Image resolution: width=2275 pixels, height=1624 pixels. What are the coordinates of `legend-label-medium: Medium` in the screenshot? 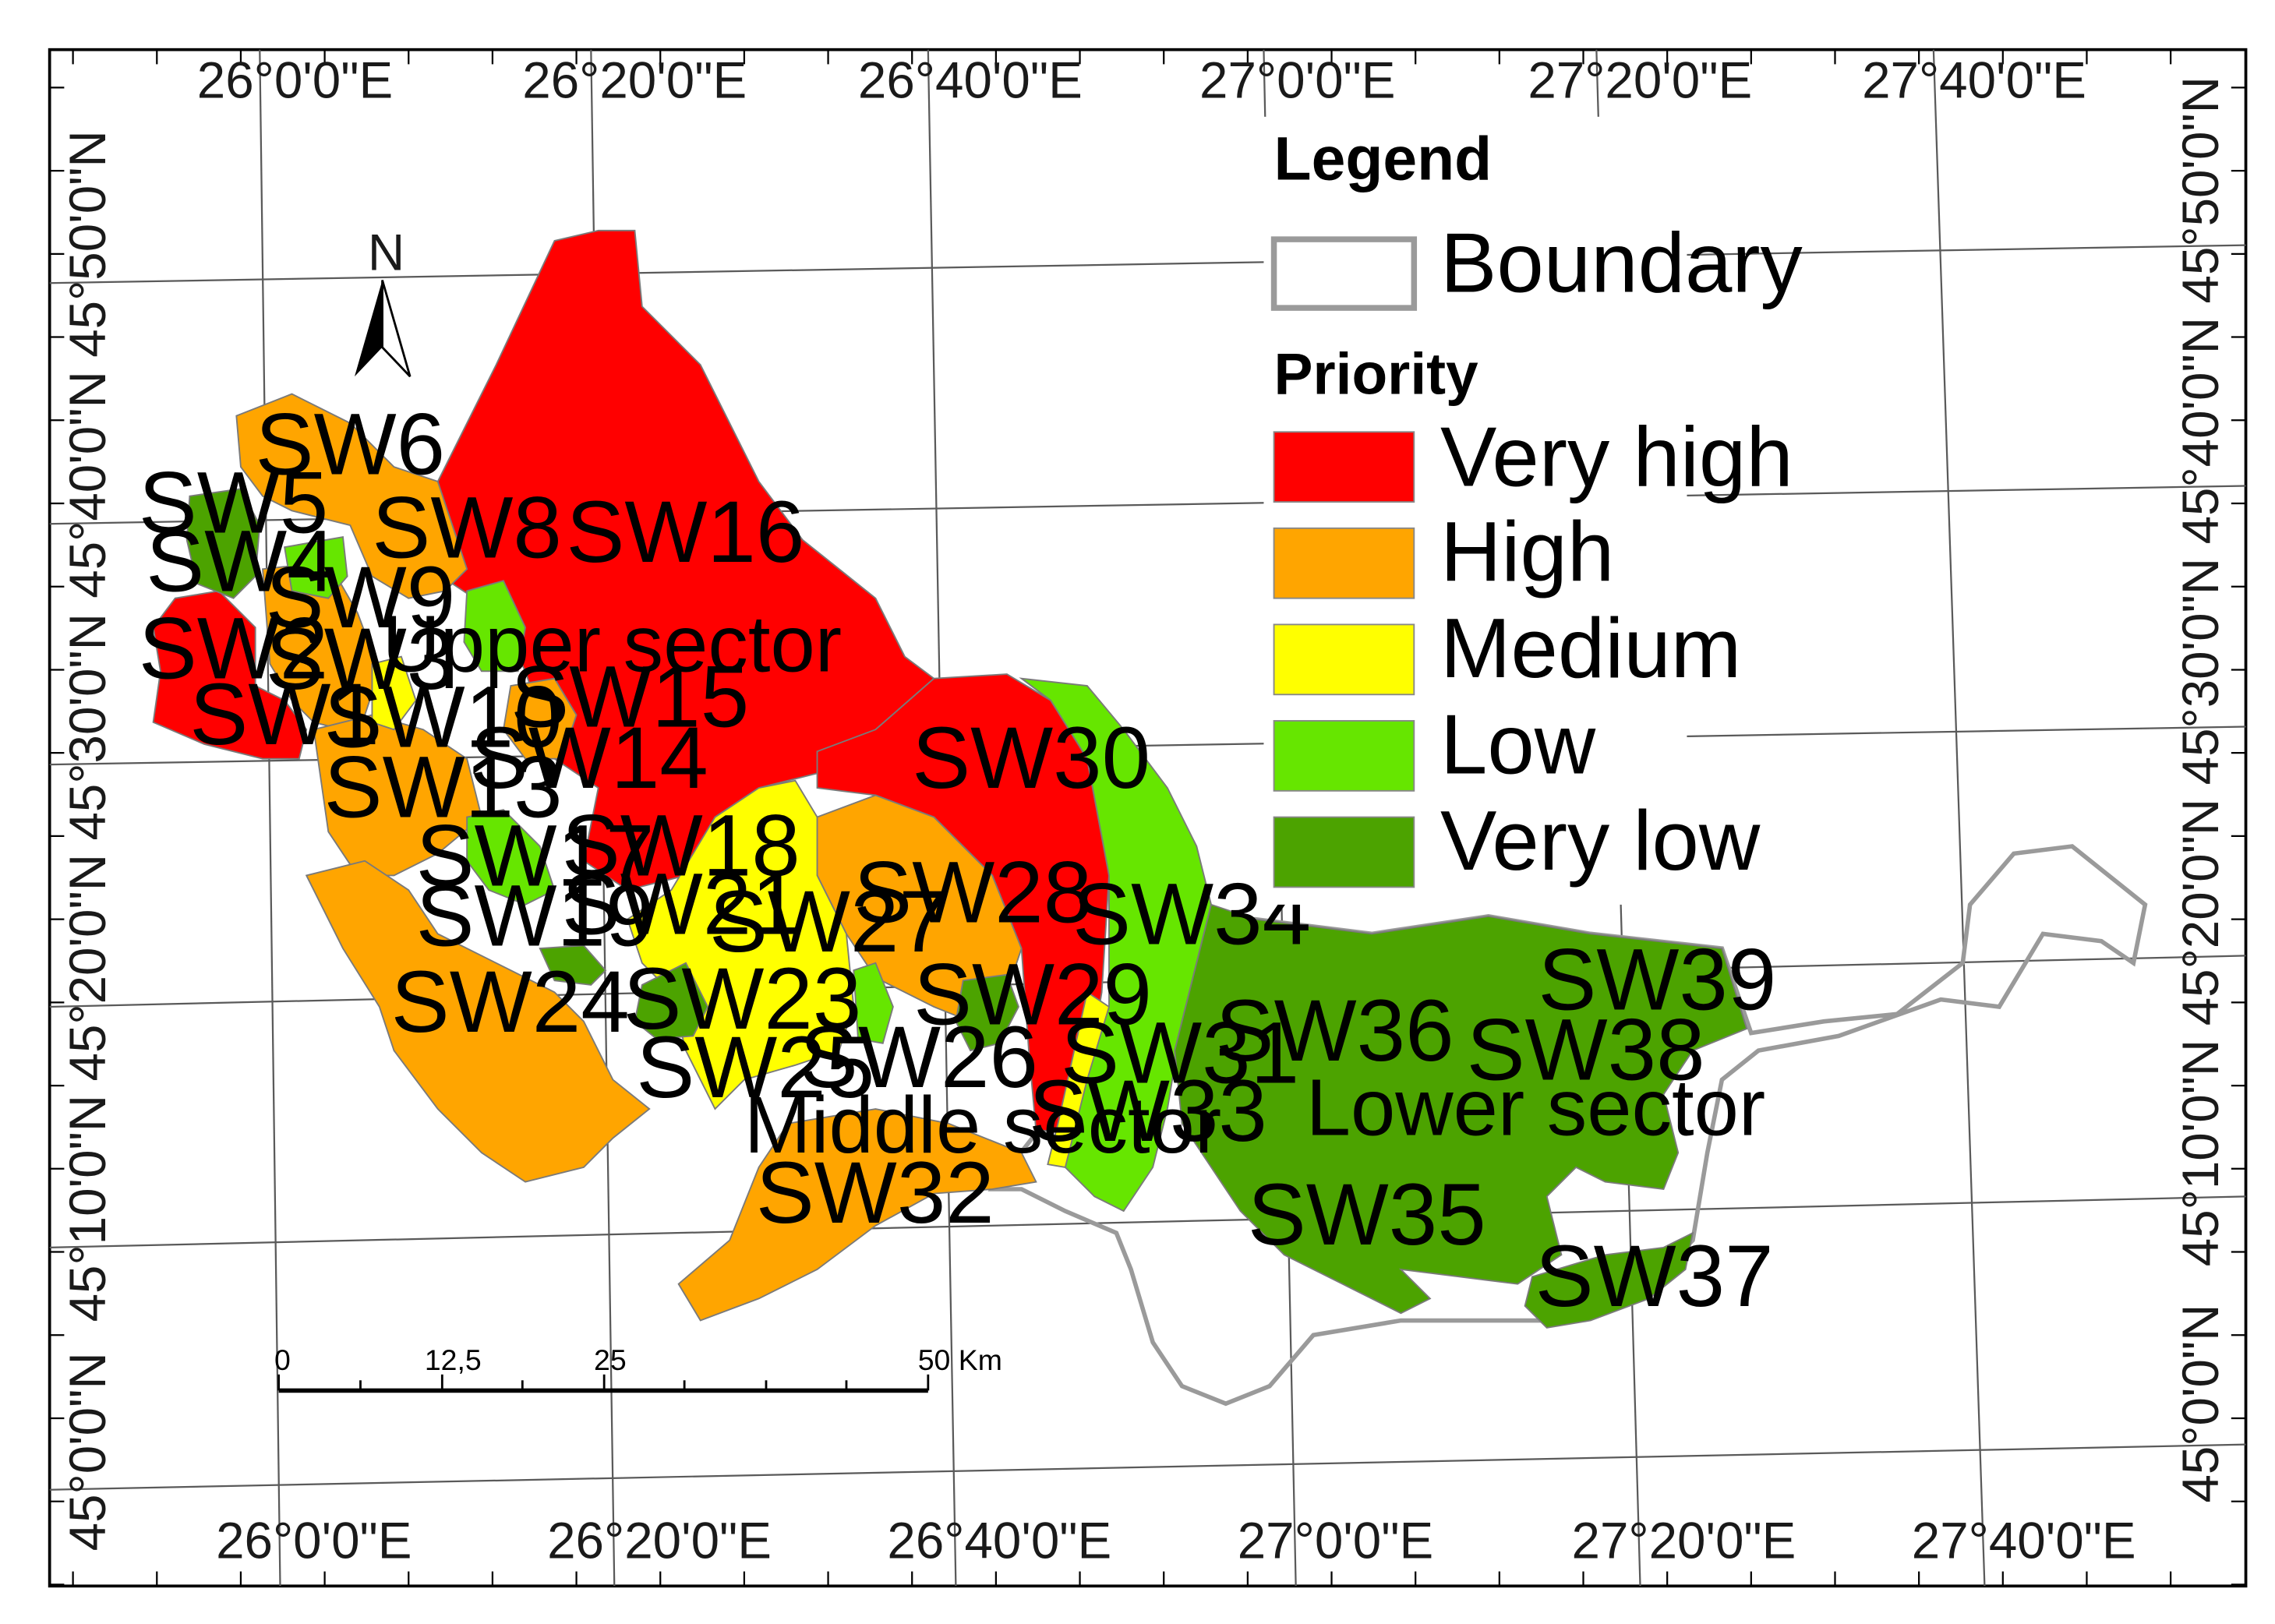 It's located at (1590, 649).